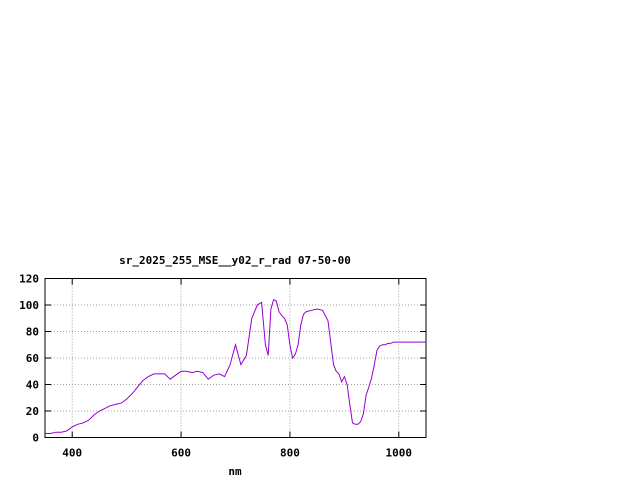 The width and height of the screenshot is (640, 480). I want to click on y-tick-label: 60, so click(32, 358).